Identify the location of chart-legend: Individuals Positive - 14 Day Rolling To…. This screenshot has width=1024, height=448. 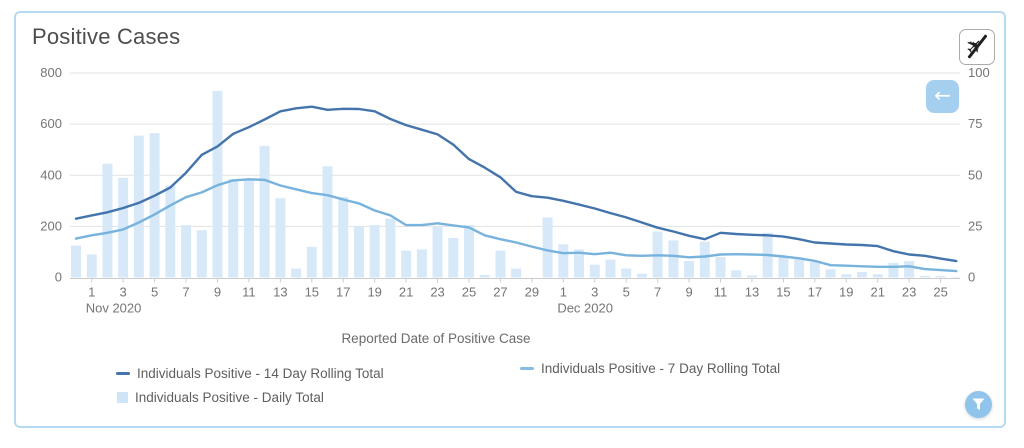
(496, 385).